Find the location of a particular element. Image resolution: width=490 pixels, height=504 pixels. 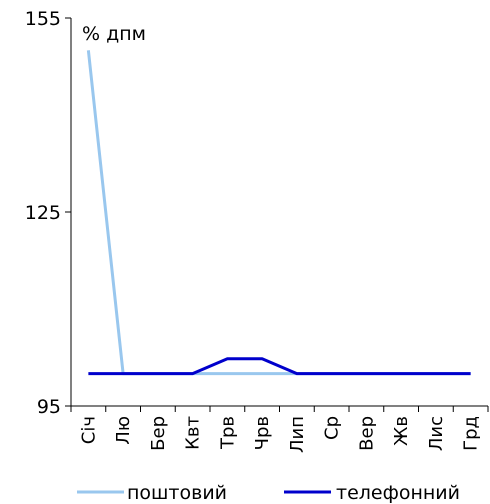

x-tick-label: Грд is located at coordinates (471, 433).